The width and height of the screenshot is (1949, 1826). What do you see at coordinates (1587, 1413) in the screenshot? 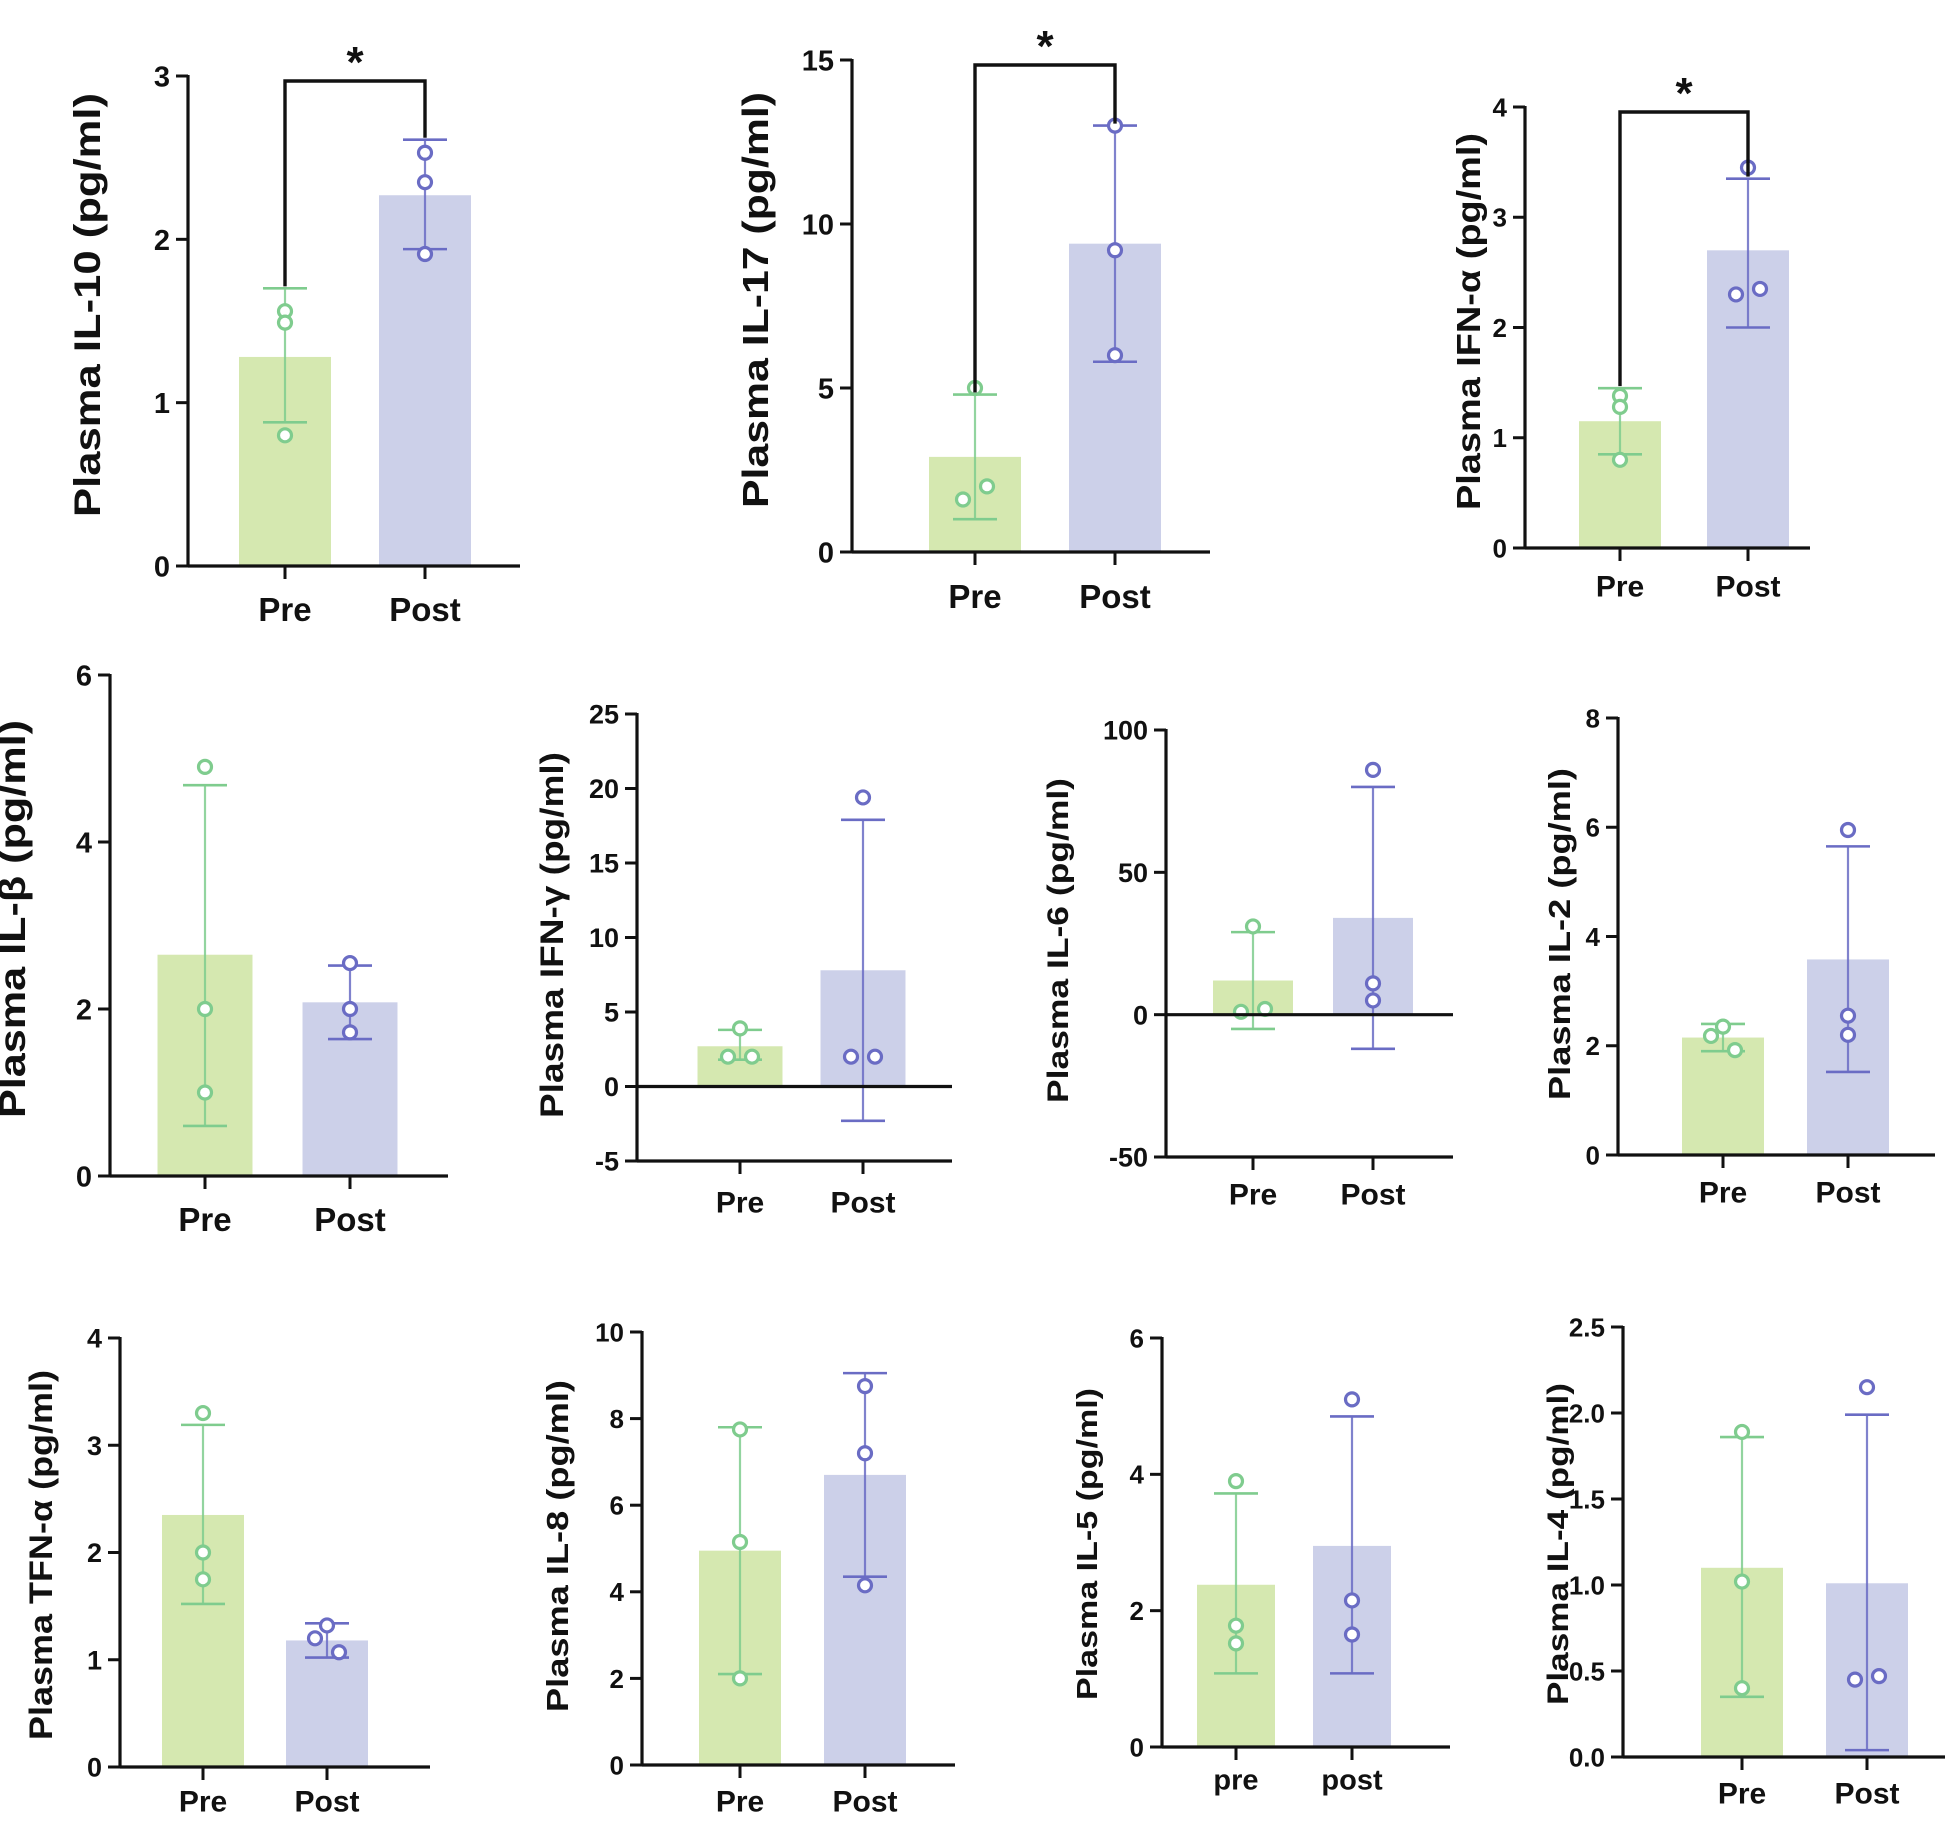
I see `y-tick-label: 2.0` at bounding box center [1587, 1413].